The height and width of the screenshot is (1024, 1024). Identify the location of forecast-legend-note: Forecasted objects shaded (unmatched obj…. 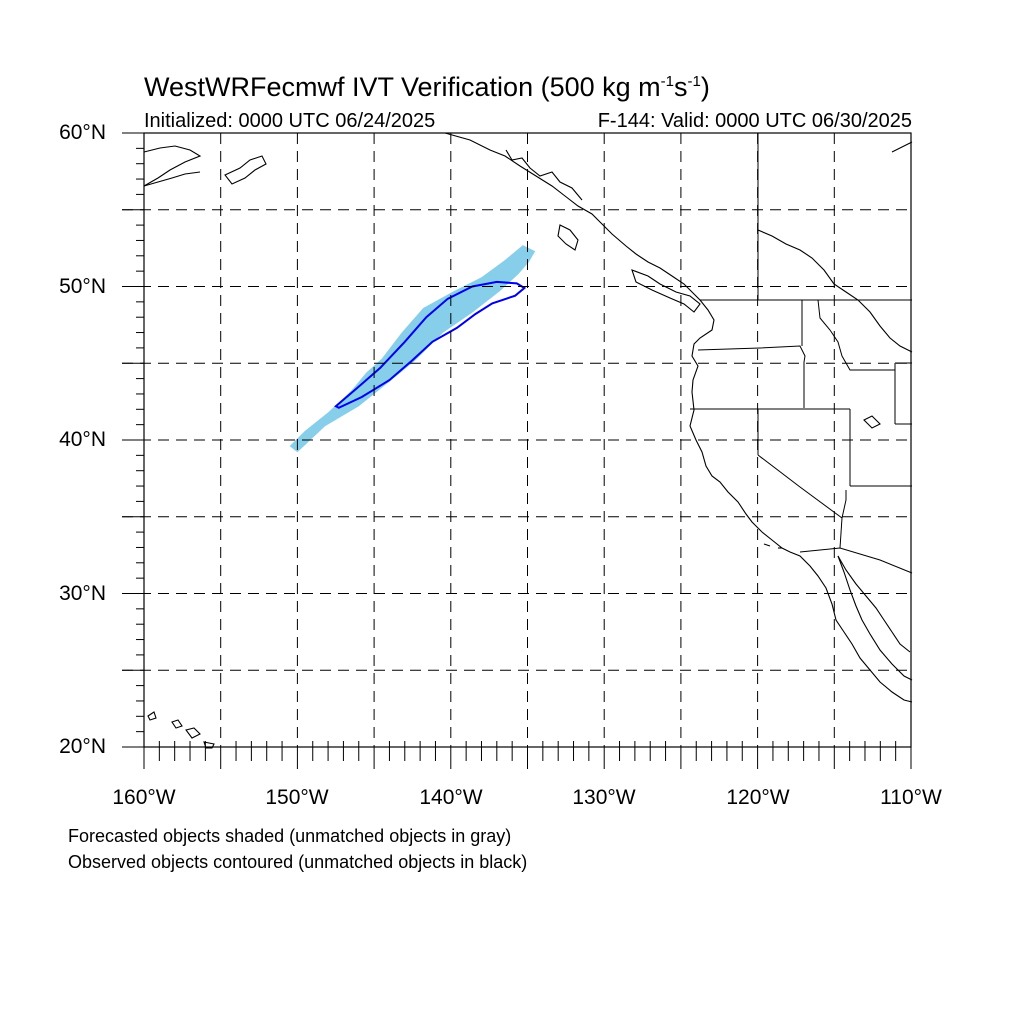
(290, 836).